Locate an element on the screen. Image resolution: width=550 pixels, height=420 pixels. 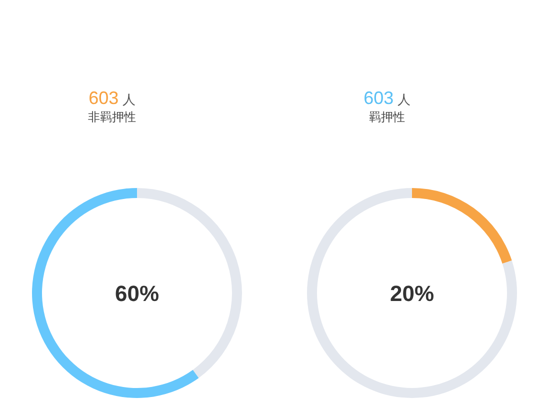
chart-subtitle: 非羁押性 is located at coordinates (112, 117).